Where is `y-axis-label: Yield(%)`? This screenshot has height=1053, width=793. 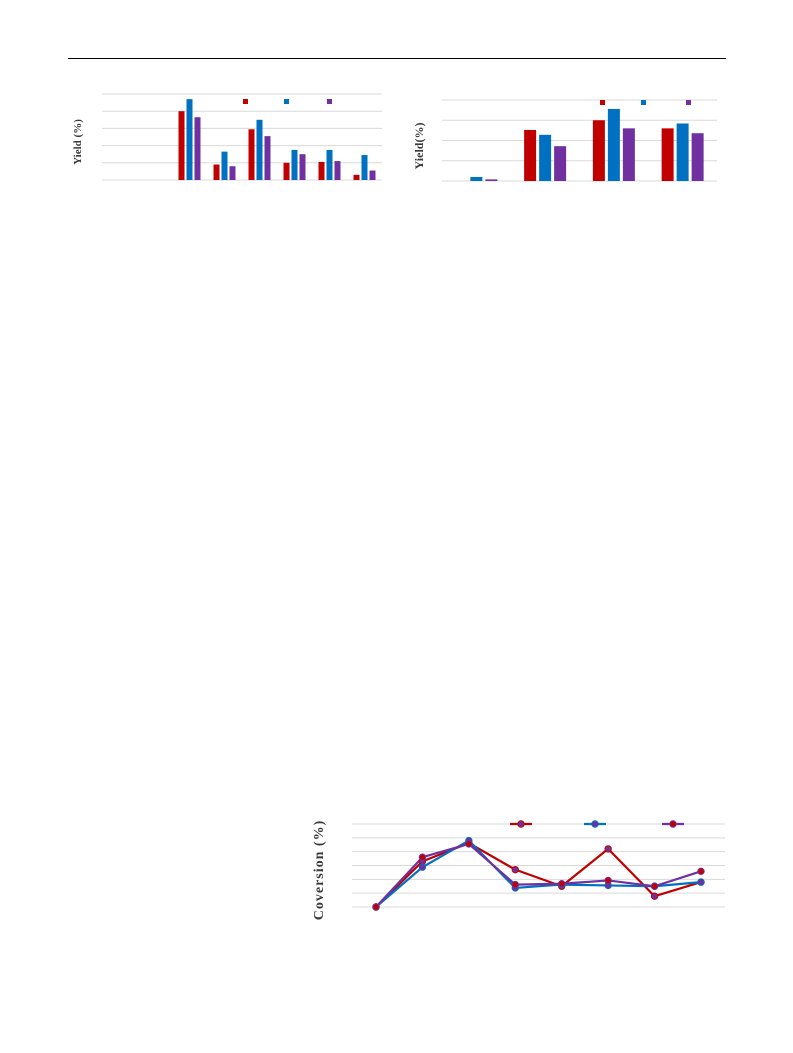
y-axis-label: Yield(%) is located at coordinates (419, 146).